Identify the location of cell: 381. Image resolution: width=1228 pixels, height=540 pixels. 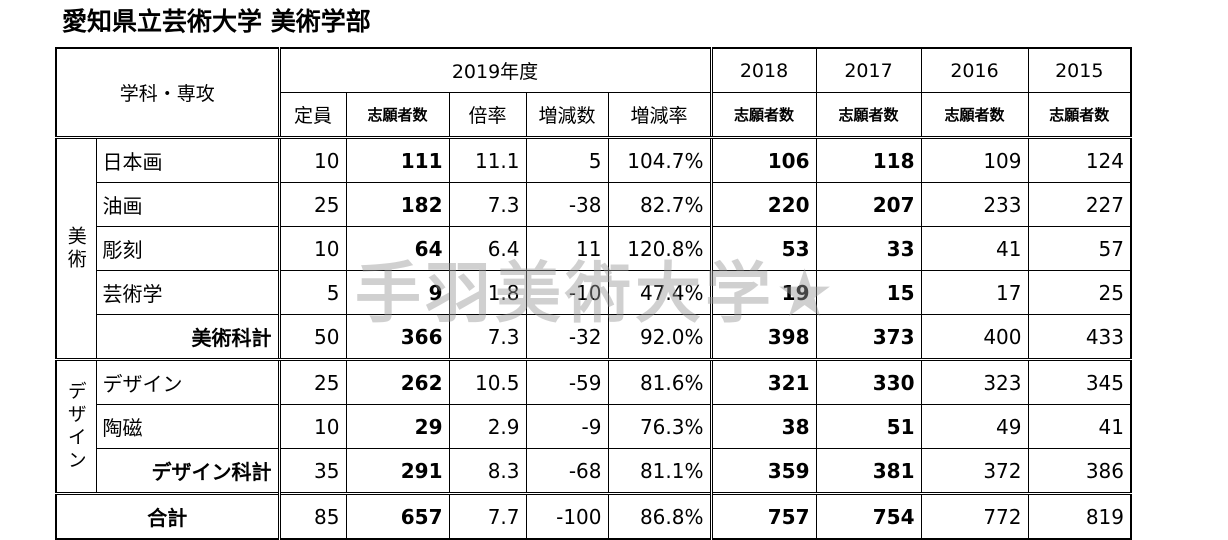
(868, 471).